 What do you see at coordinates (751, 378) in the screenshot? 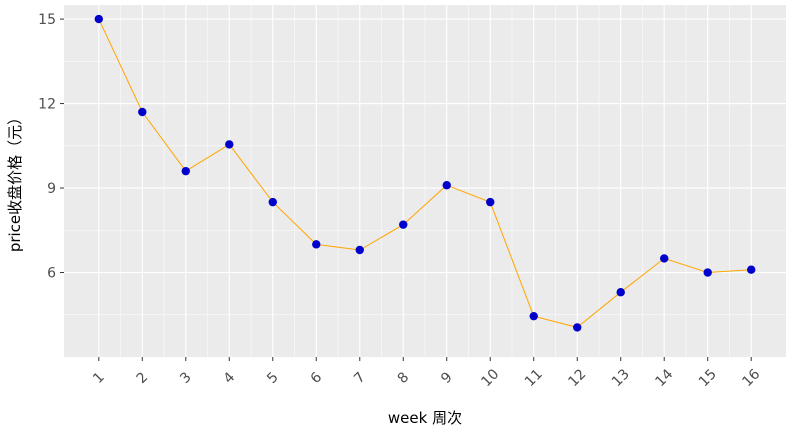
I see `x-tick-label: 16` at bounding box center [751, 378].